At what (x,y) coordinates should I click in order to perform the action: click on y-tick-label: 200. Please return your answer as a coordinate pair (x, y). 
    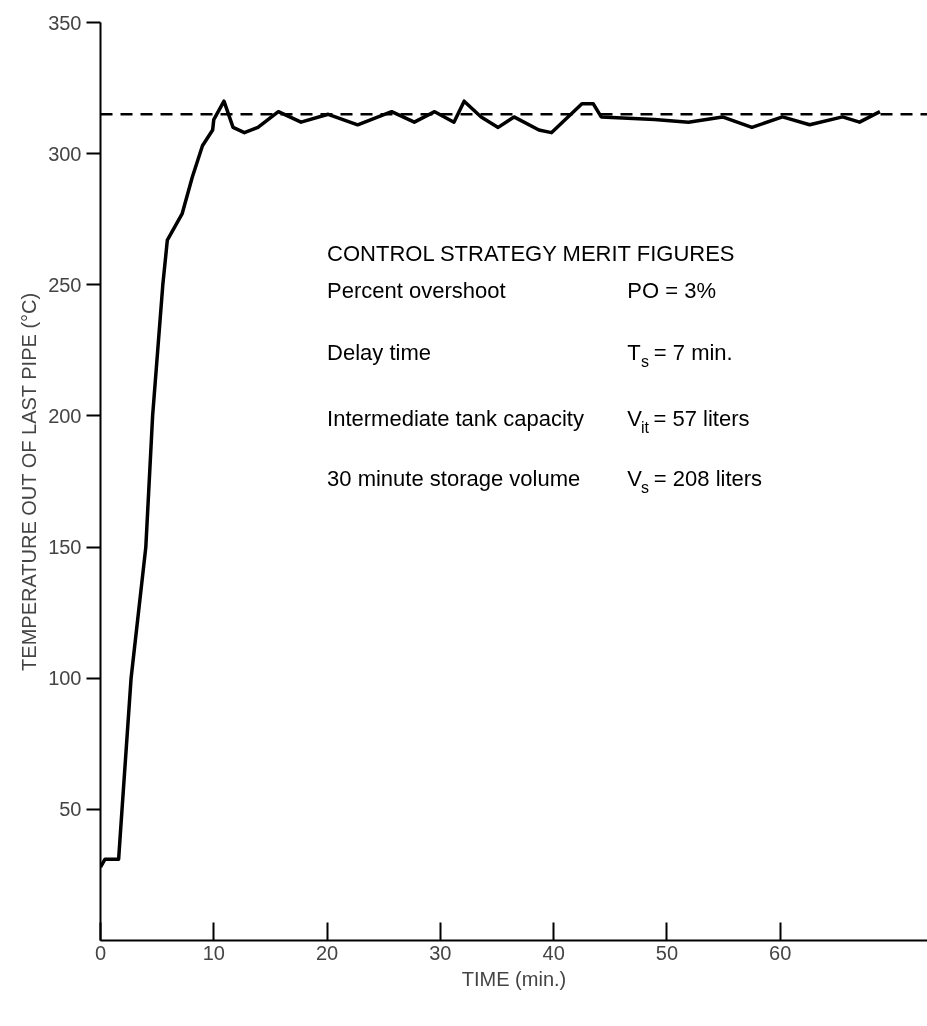
    Looking at the image, I should click on (65, 415).